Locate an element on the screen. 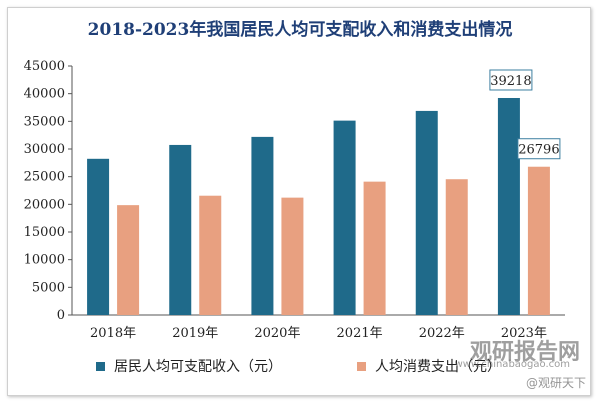 This screenshot has height=405, width=600. legend-item-spending: 人均消费支出（元） is located at coordinates (429, 366).